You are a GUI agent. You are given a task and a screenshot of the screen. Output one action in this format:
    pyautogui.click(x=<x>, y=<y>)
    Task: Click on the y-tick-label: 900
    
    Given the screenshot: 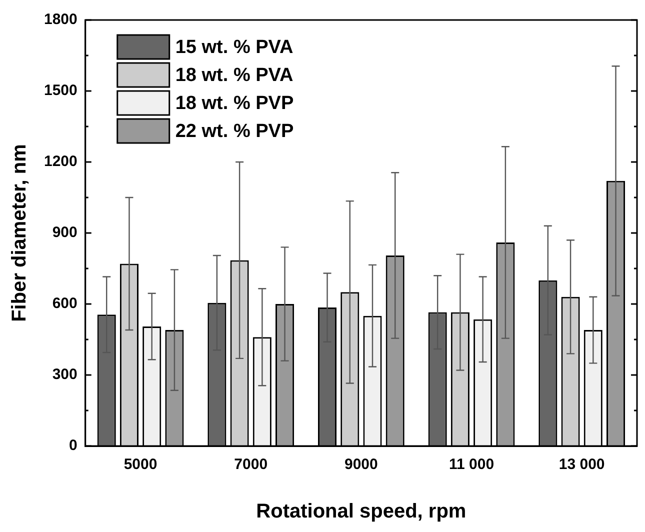 What is the action you would take?
    pyautogui.click(x=65, y=233)
    